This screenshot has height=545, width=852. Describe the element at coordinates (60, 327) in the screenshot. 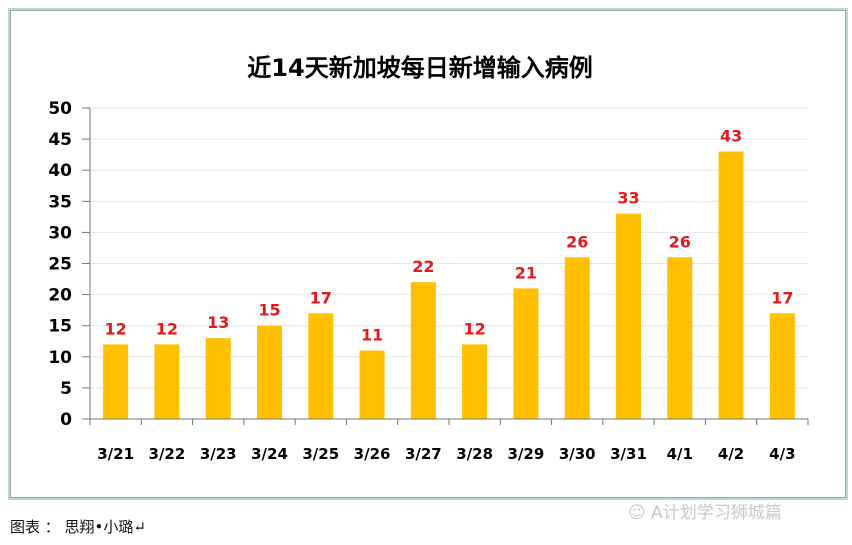

I see `y-tick-label: 15` at that location.